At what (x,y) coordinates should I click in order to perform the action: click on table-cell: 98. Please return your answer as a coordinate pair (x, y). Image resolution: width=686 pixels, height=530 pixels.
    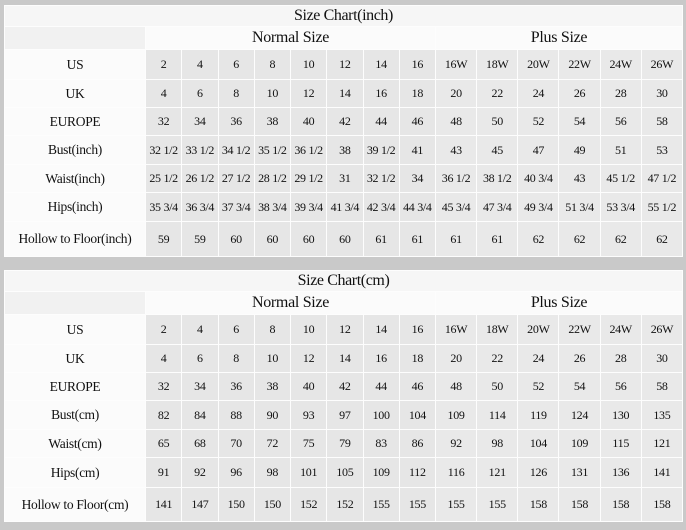
    Looking at the image, I should click on (497, 443).